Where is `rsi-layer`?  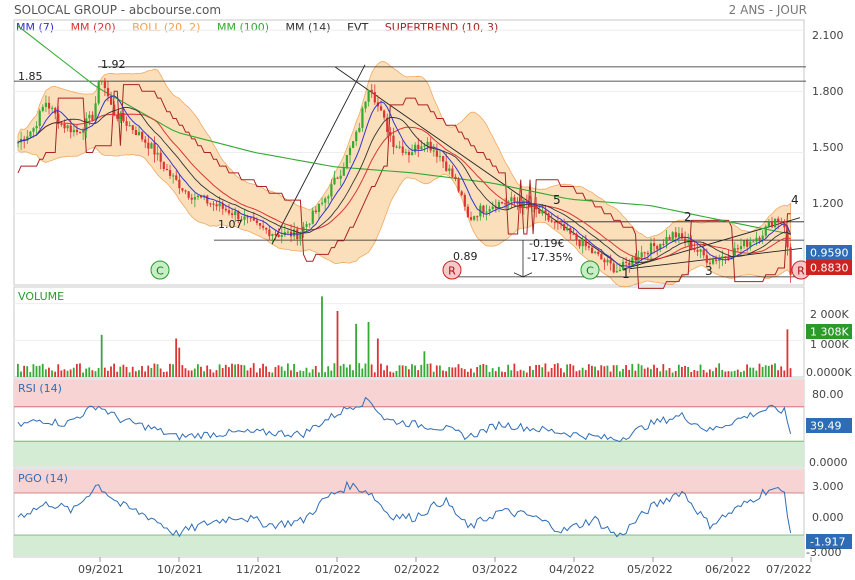 rsi-layer is located at coordinates (409, 423).